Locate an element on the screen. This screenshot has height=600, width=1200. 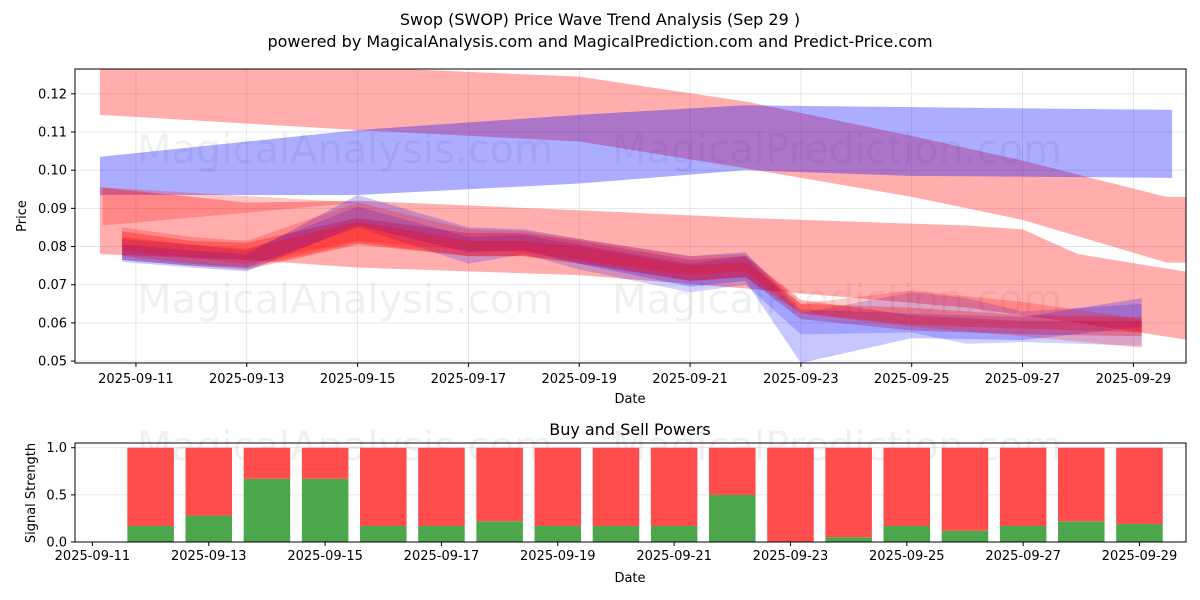
buy-sell-xlabel: Date is located at coordinates (629, 578).